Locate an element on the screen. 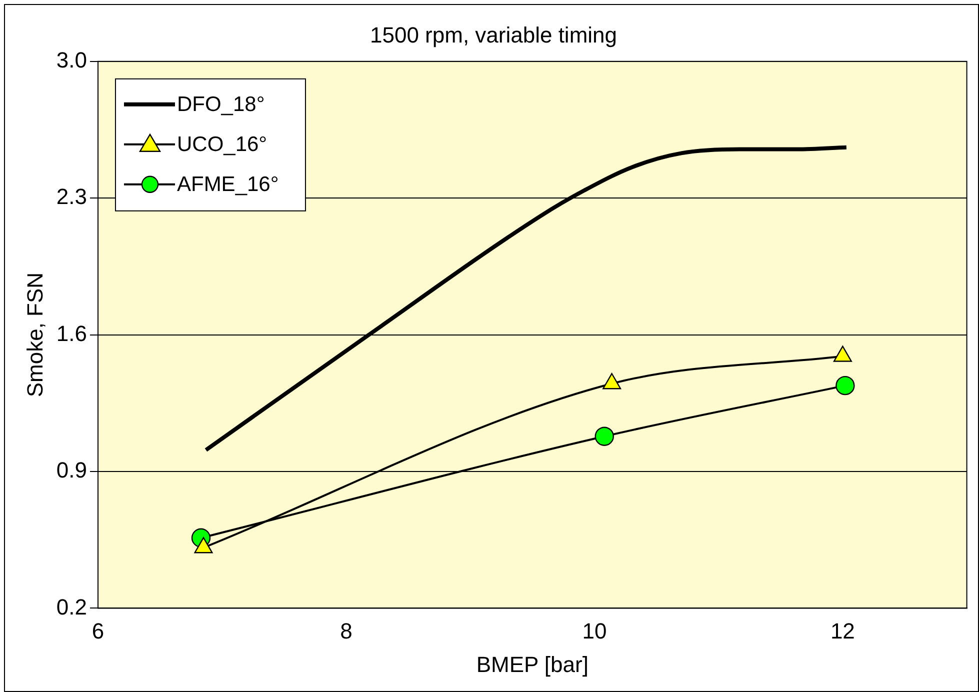 The width and height of the screenshot is (979, 692). x-tick-label: 12 is located at coordinates (842, 631).